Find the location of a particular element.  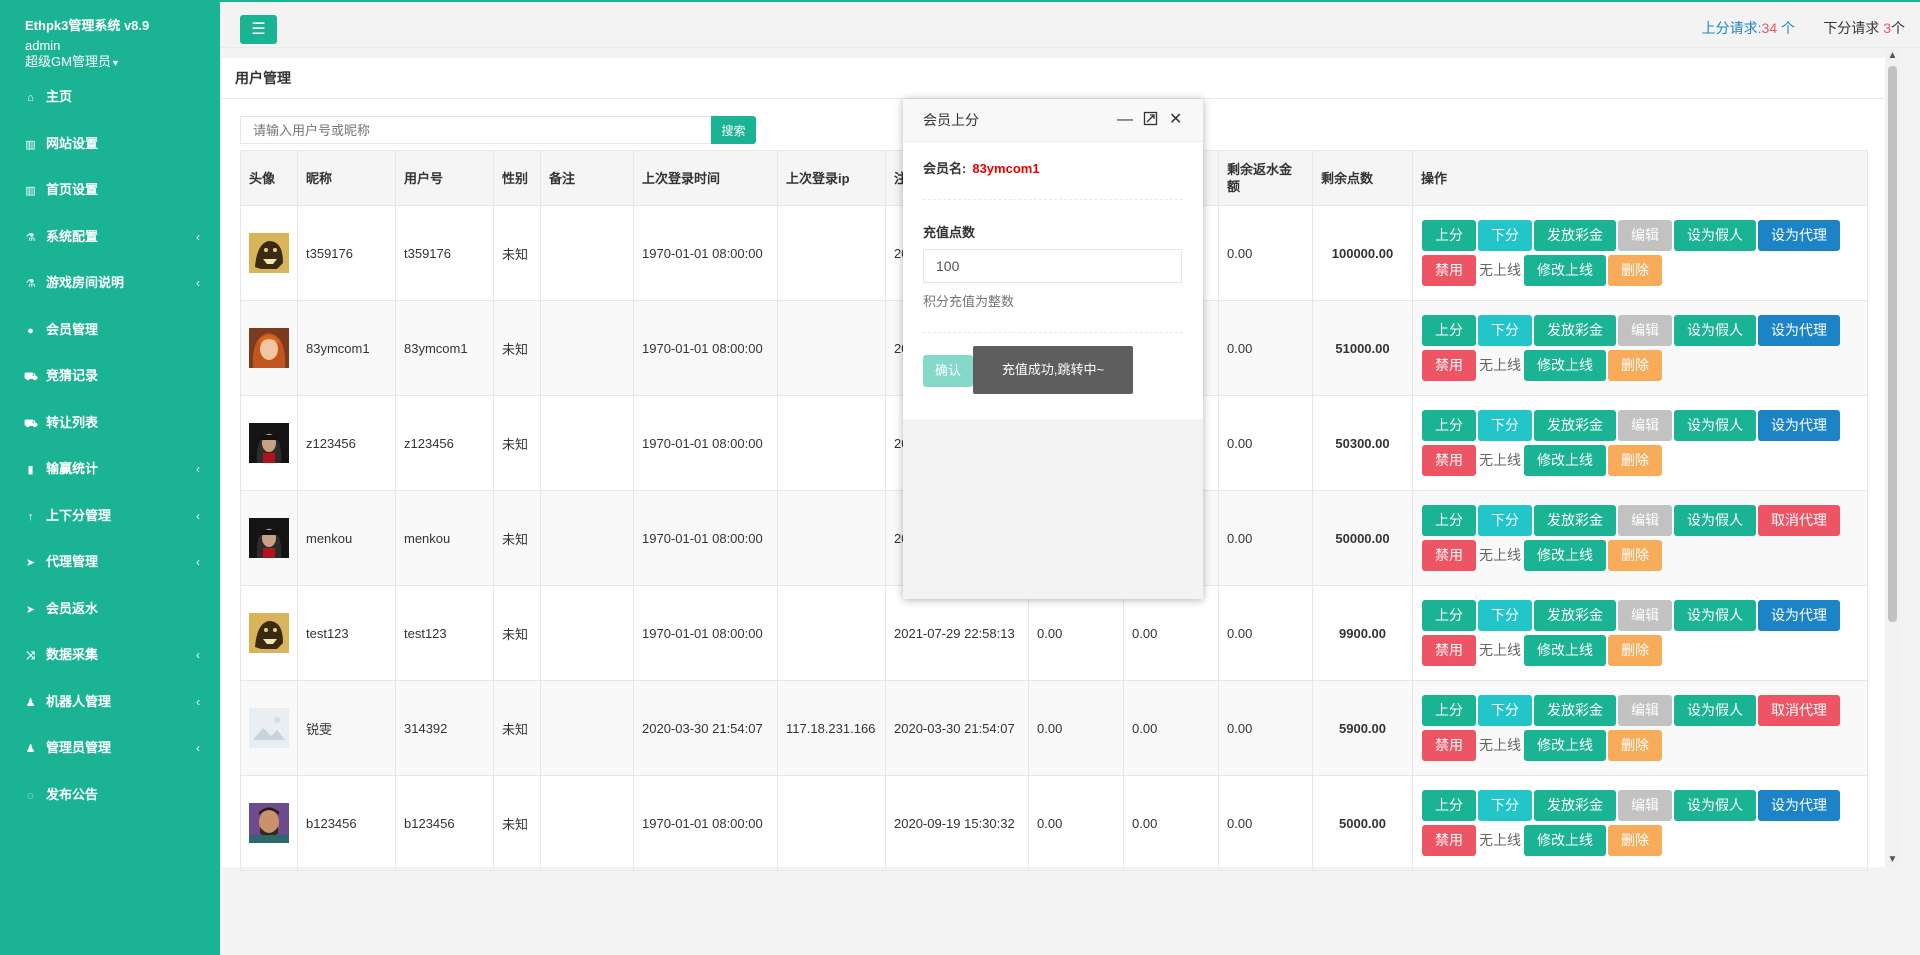

column-header: 剩余点数 is located at coordinates (1362, 178).